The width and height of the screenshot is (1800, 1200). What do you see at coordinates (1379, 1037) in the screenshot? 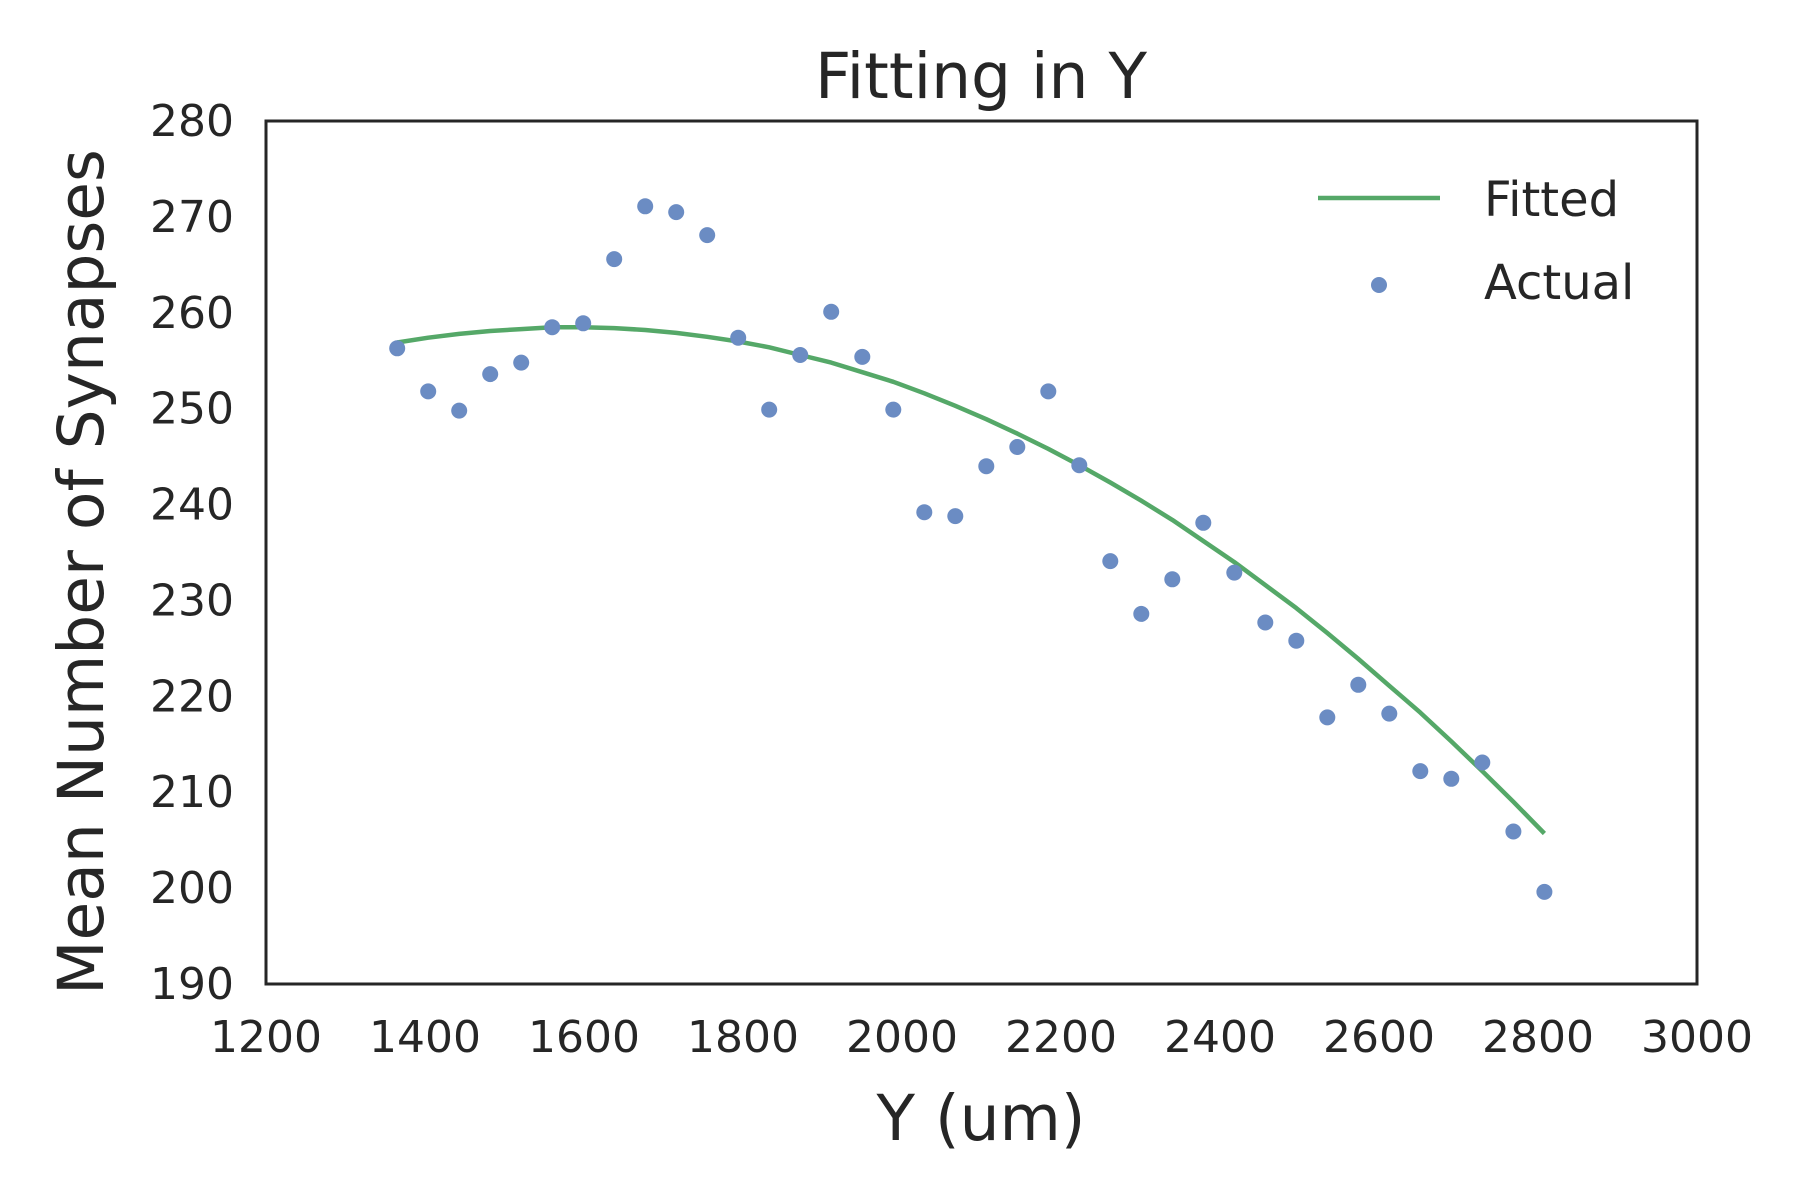
I see `x-tick-label: 2600` at bounding box center [1379, 1037].